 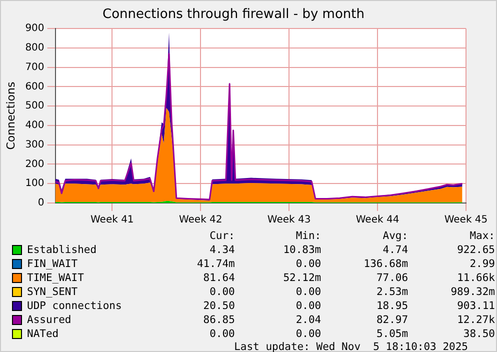 What do you see at coordinates (200, 220) in the screenshot?
I see `x-tick-label: Week 42` at bounding box center [200, 220].